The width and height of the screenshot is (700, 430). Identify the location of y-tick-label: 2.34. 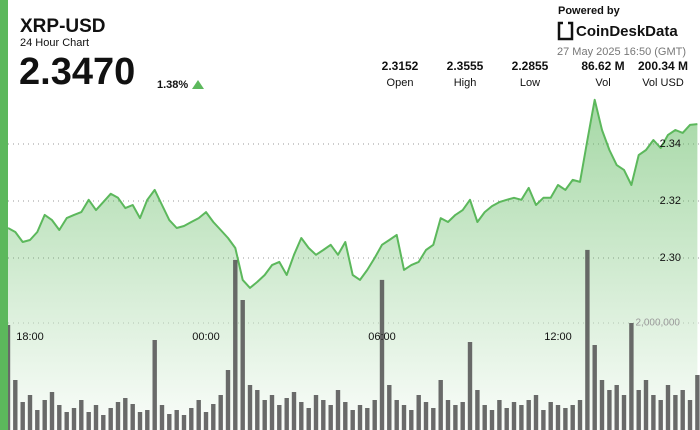
(670, 144).